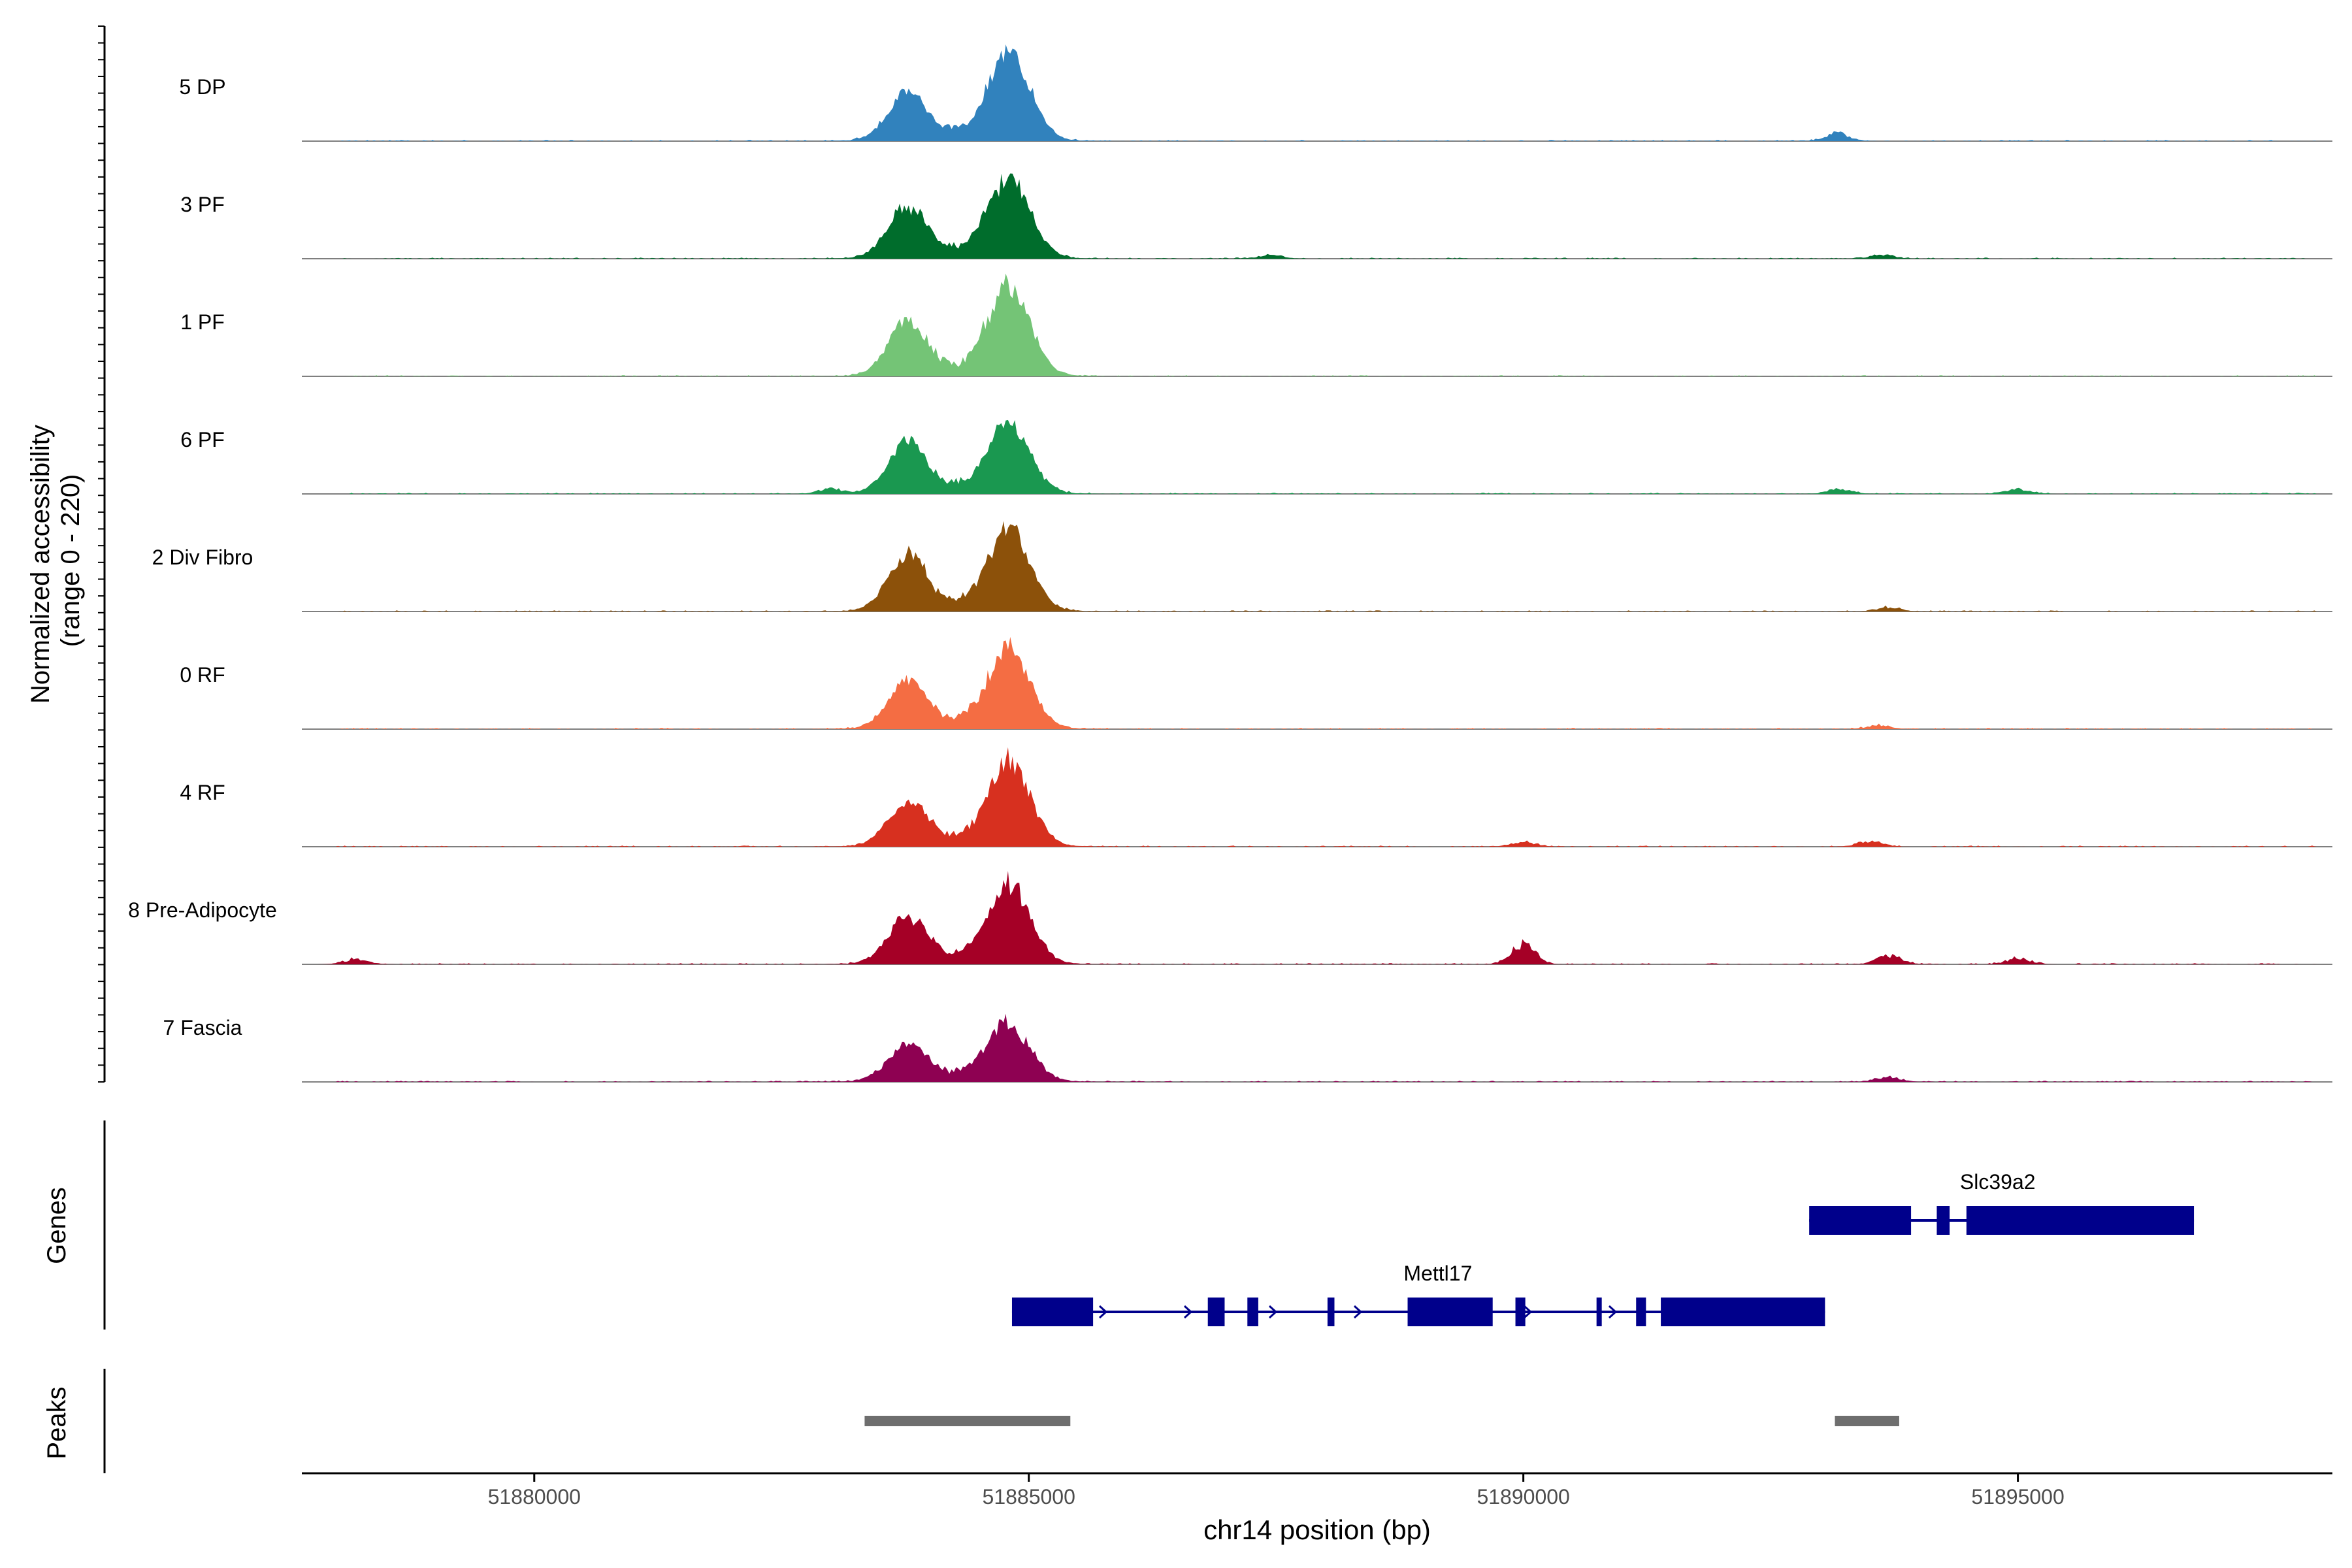 Image resolution: width=2352 pixels, height=1568 pixels. Describe the element at coordinates (1029, 1497) in the screenshot. I see `x-tick-label: 51885000` at that location.